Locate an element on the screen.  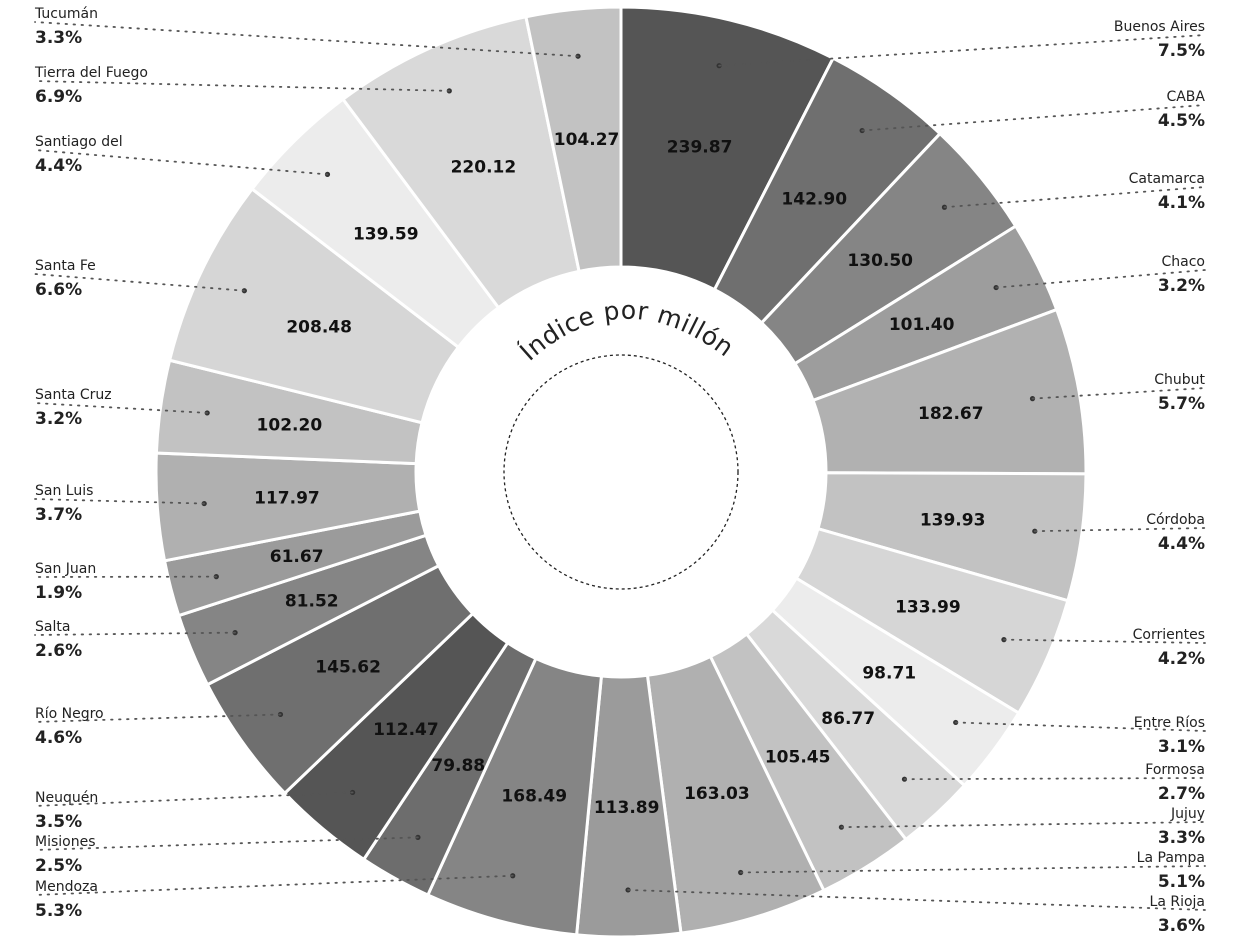
label-entre-rios: Entre Ríos is located at coordinates (1169, 723).